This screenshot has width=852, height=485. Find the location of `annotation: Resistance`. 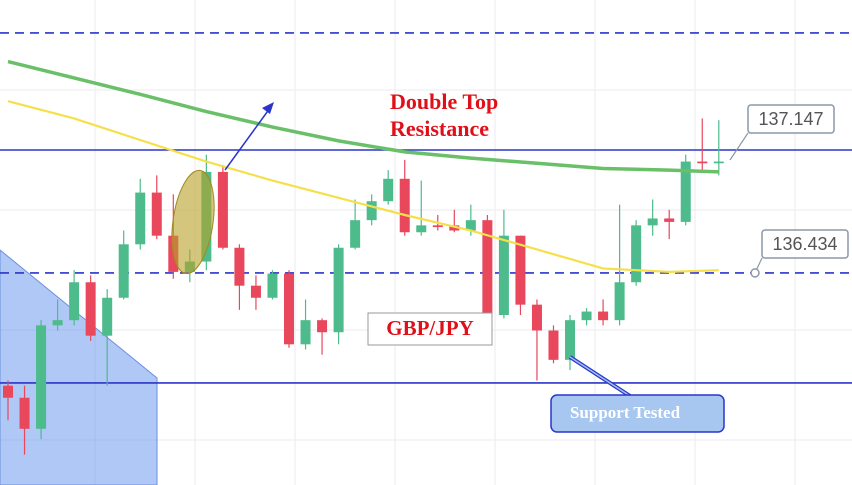

annotation: Resistance is located at coordinates (439, 128).